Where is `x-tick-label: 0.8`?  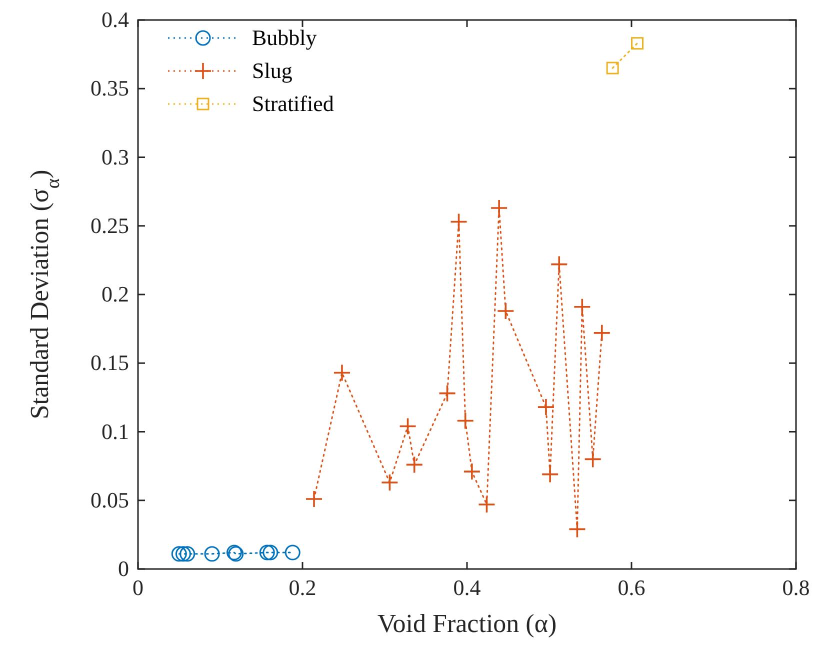
x-tick-label: 0.8 is located at coordinates (796, 587).